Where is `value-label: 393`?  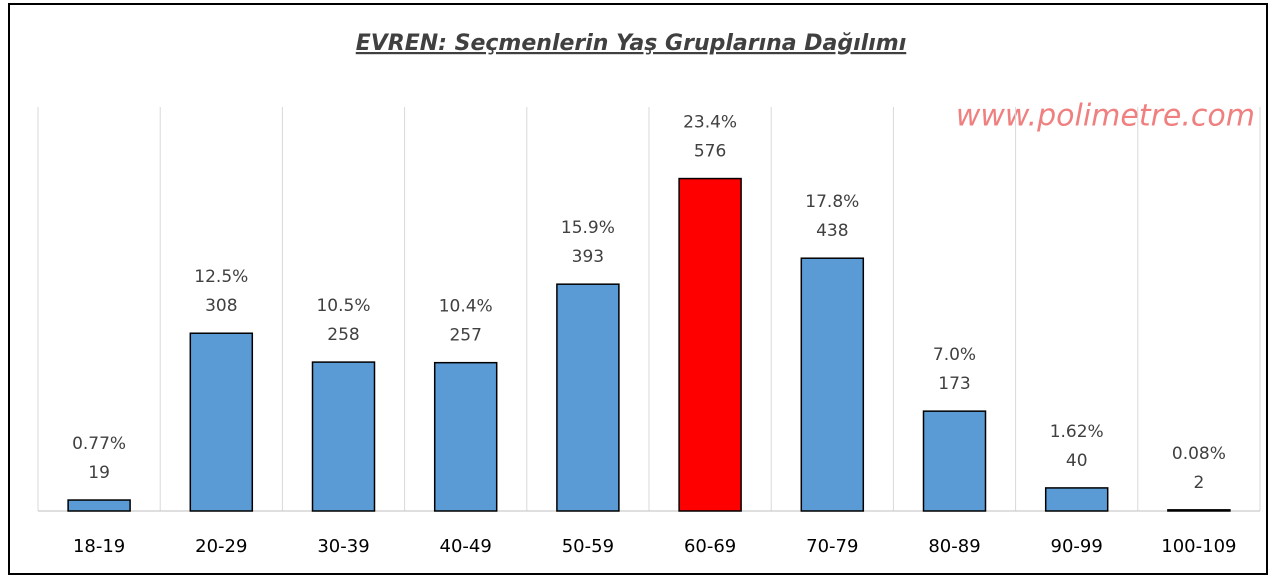
value-label: 393 is located at coordinates (588, 257).